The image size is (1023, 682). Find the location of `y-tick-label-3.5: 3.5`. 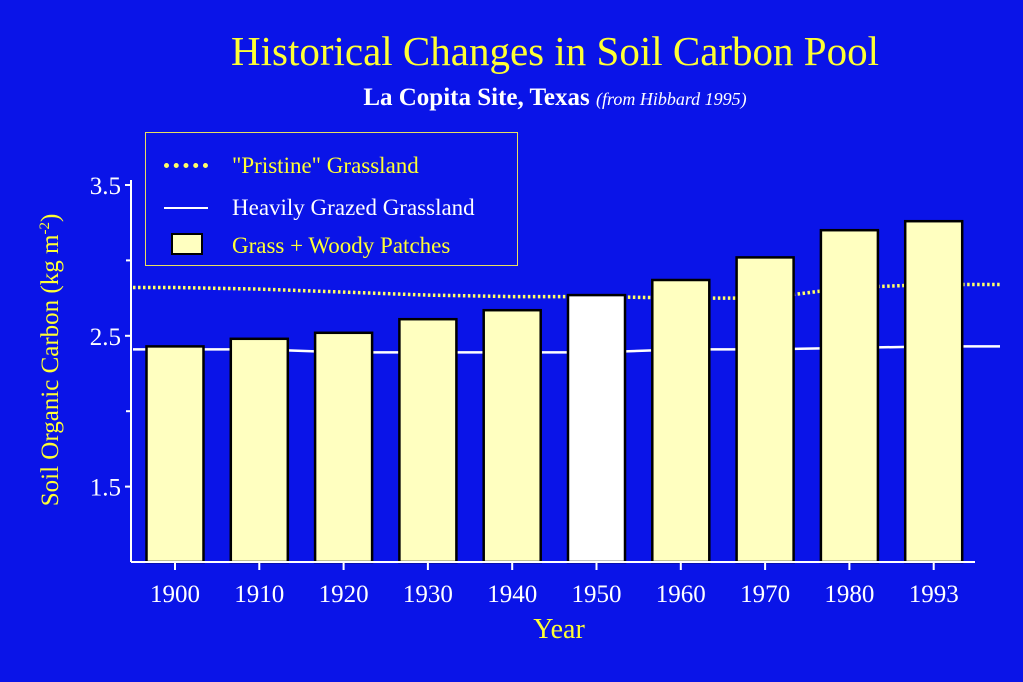

y-tick-label-3.5: 3.5 is located at coordinates (105, 186).